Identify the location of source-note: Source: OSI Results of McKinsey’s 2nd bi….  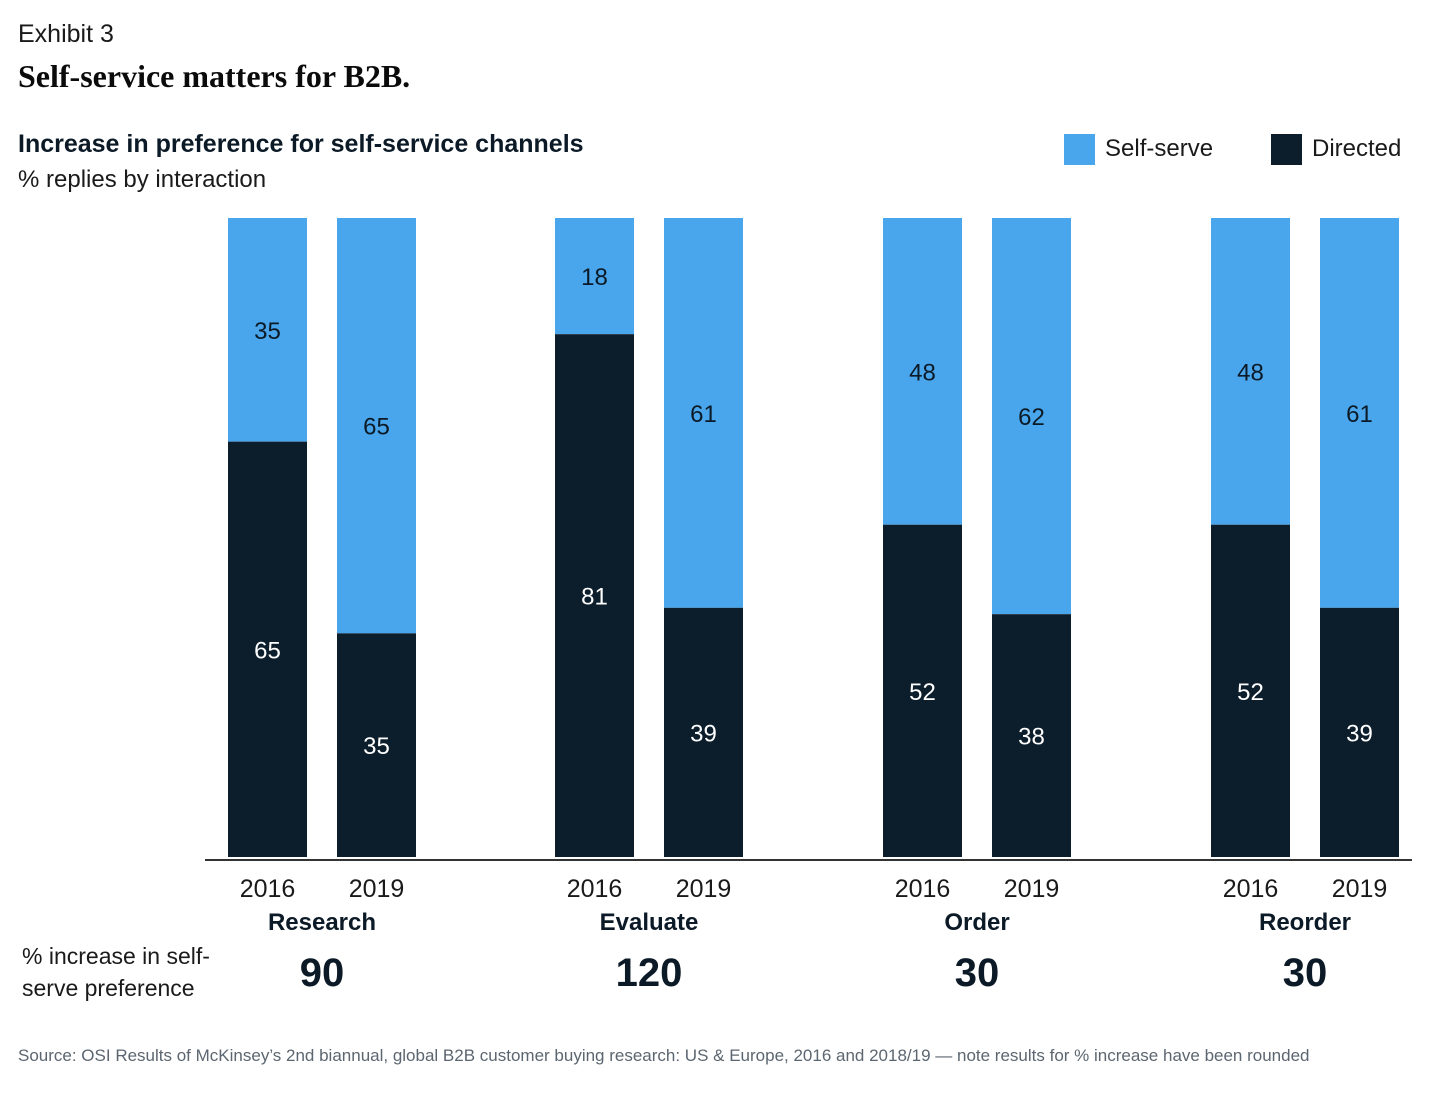
(664, 1055).